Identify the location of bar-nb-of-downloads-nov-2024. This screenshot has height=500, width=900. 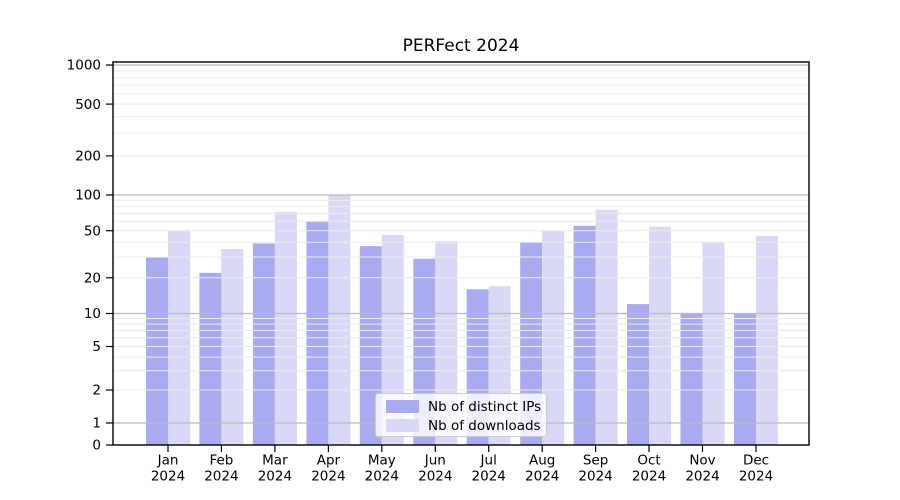
(713, 343).